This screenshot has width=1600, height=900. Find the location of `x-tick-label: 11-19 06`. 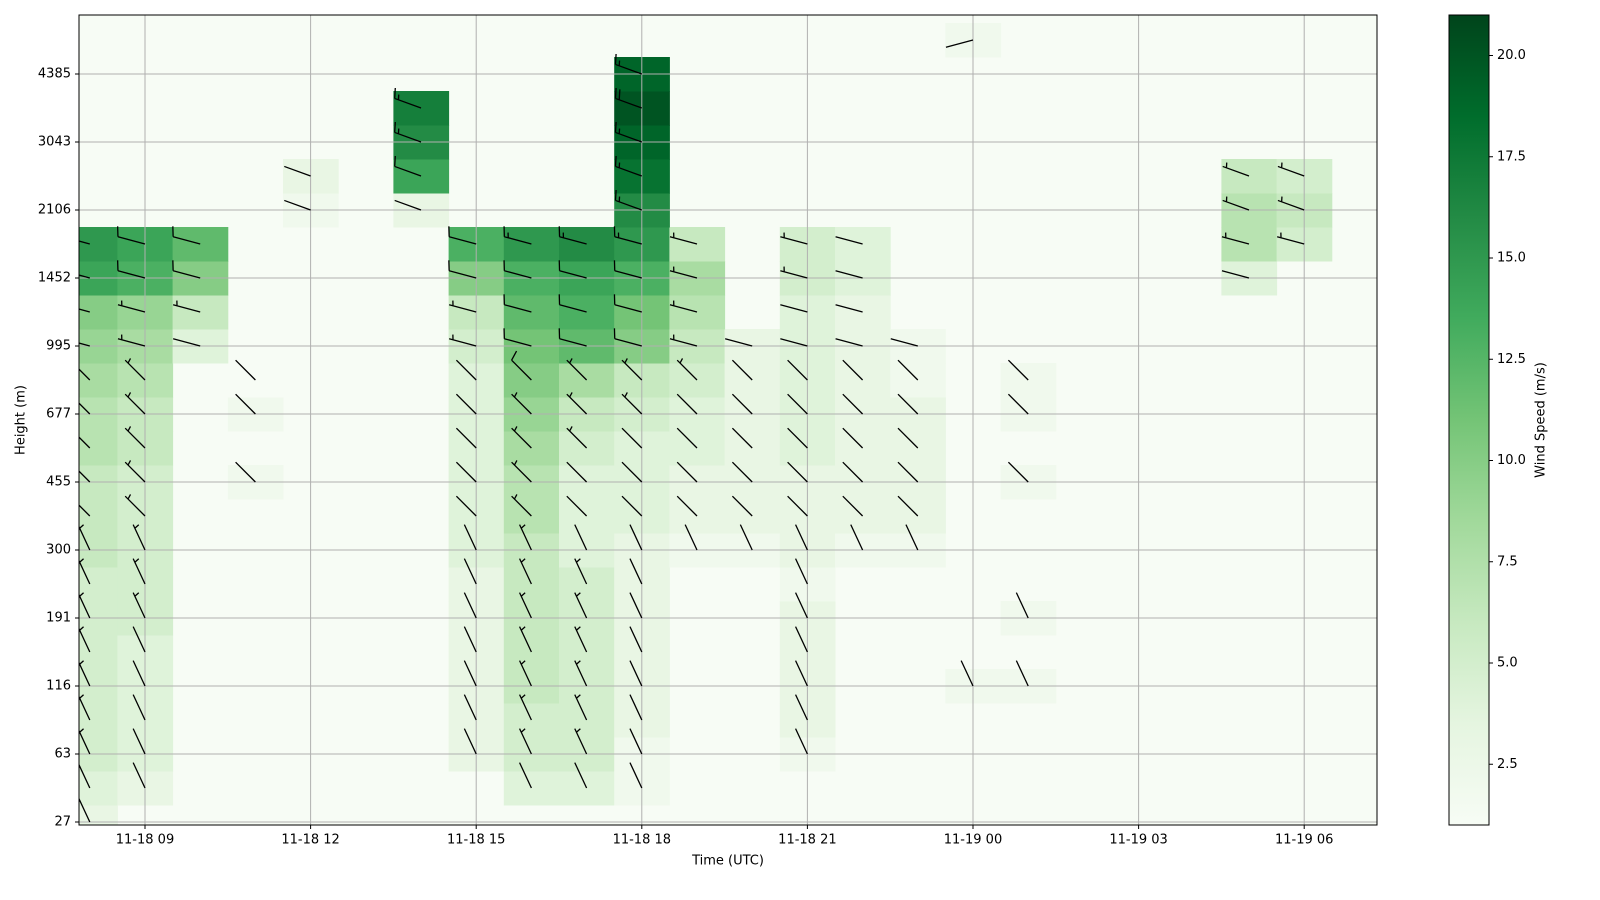

x-tick-label: 11-19 06 is located at coordinates (1304, 840).